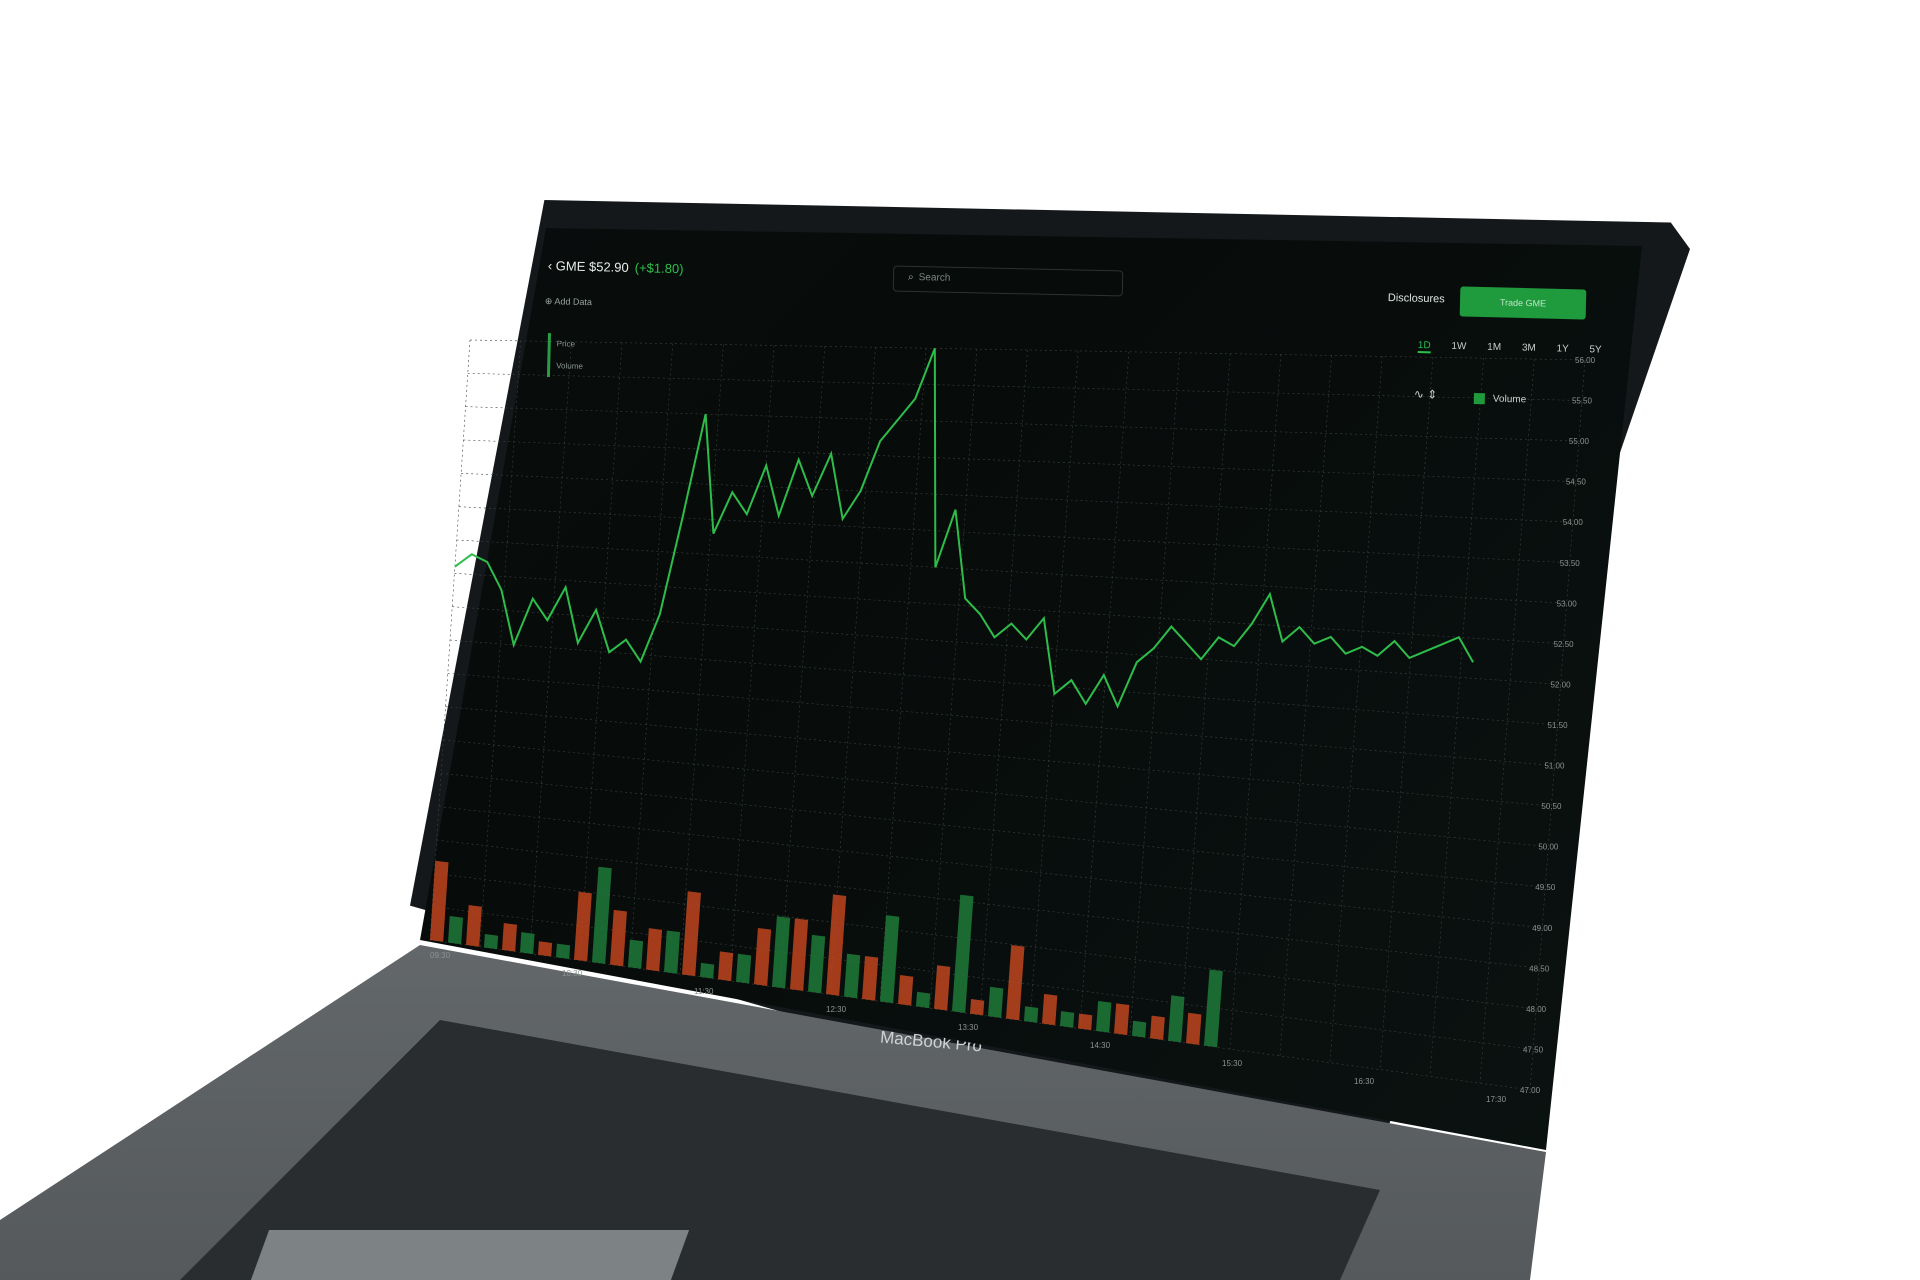  I want to click on x-tick-label: 11:30, so click(704, 991).